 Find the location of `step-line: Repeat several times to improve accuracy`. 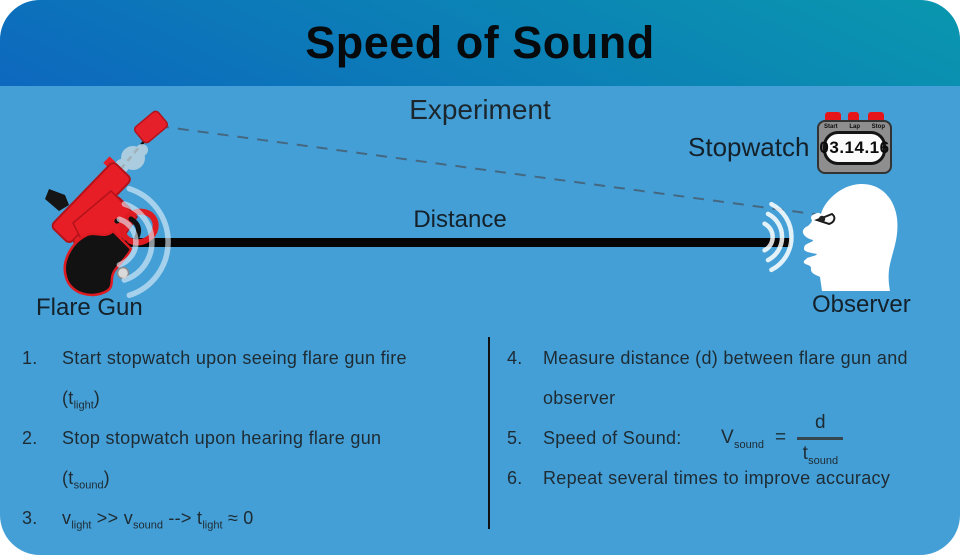

step-line: Repeat several times to improve accuracy is located at coordinates (717, 478).